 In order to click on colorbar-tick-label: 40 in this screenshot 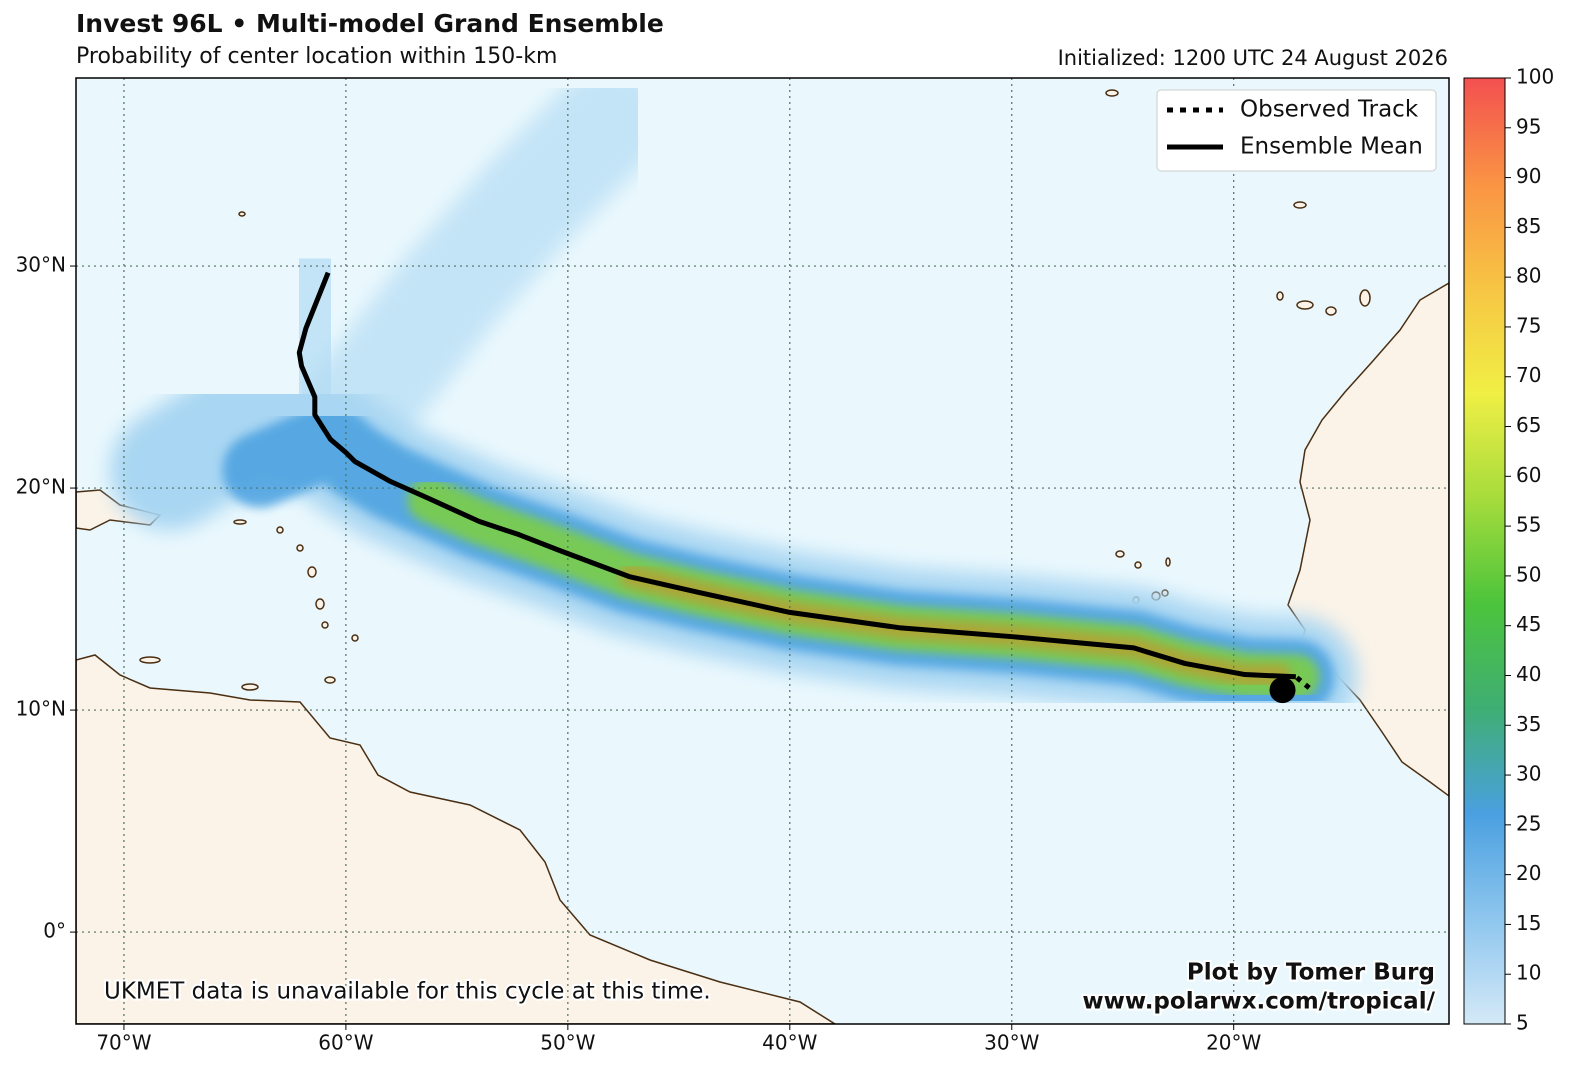, I will do `click(1528, 674)`.